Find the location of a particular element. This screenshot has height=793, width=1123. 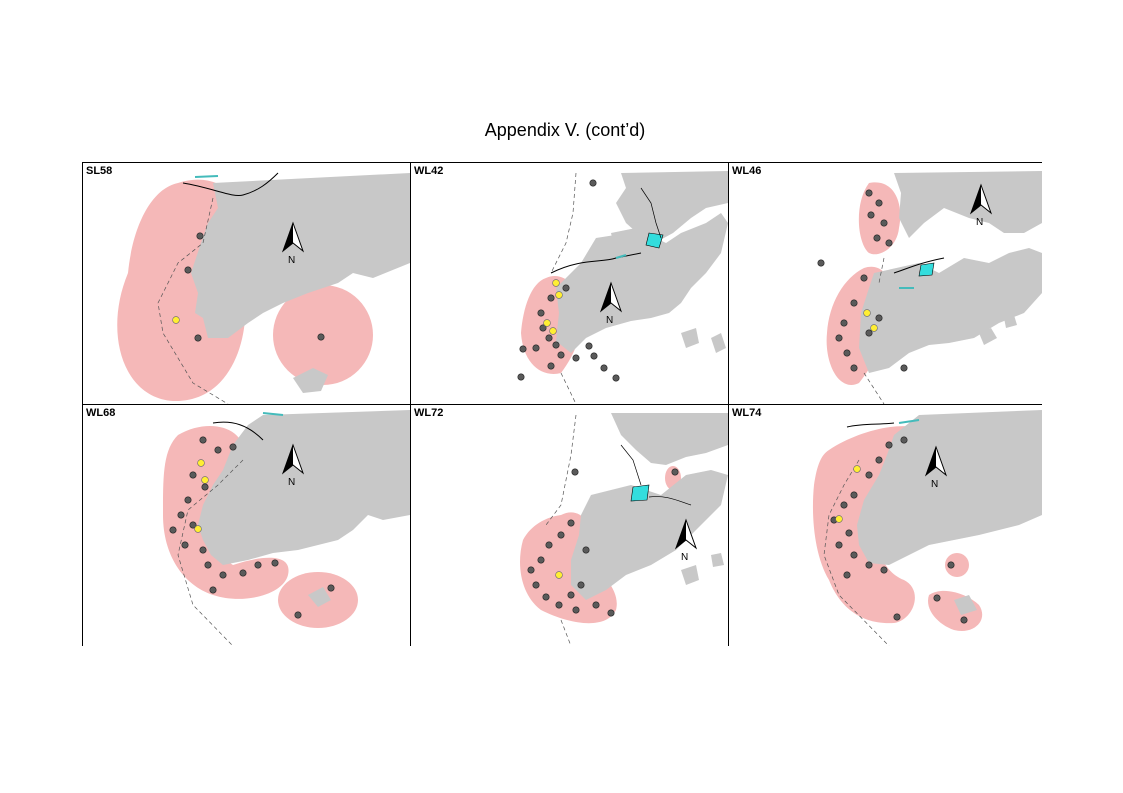

panel-label-wl42: WL42 is located at coordinates (429, 171).